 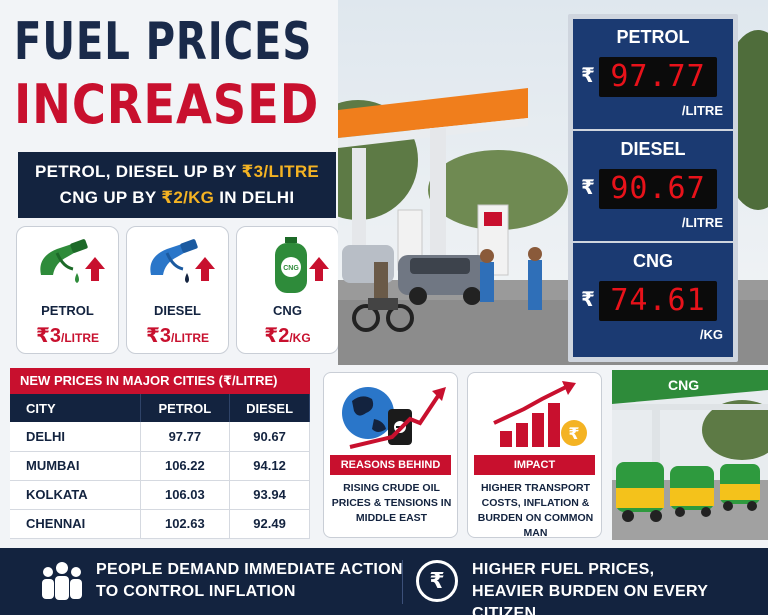 I want to click on impact-tag: IMPACT, so click(x=534, y=465).